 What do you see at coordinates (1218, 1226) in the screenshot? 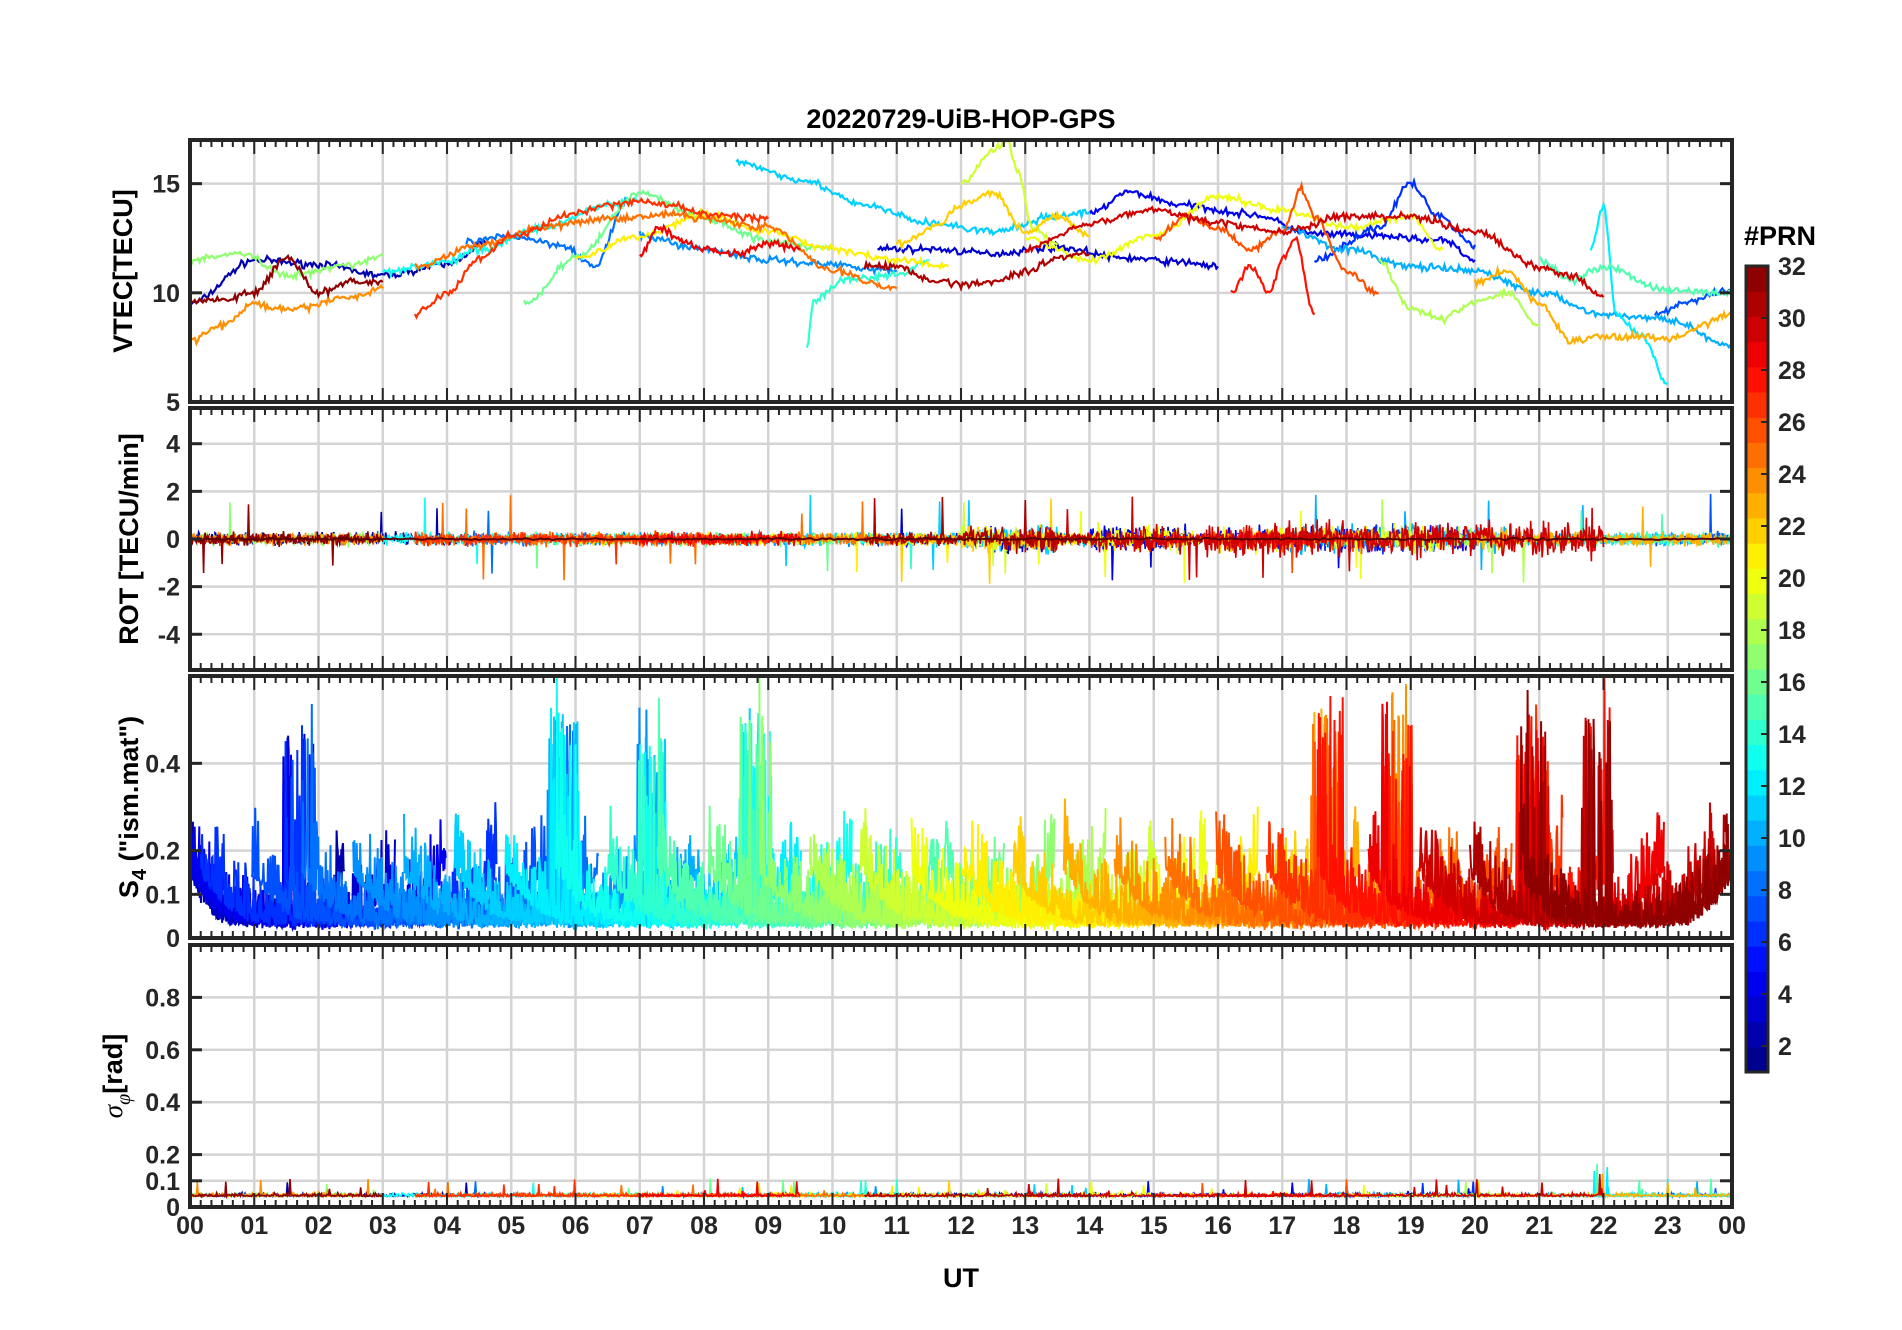
I see `x-tick-label: 16` at bounding box center [1218, 1226].